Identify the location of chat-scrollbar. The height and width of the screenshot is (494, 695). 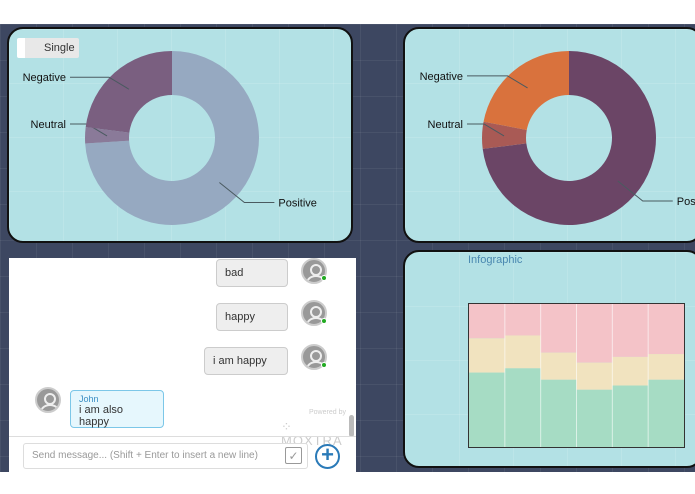
(351, 426).